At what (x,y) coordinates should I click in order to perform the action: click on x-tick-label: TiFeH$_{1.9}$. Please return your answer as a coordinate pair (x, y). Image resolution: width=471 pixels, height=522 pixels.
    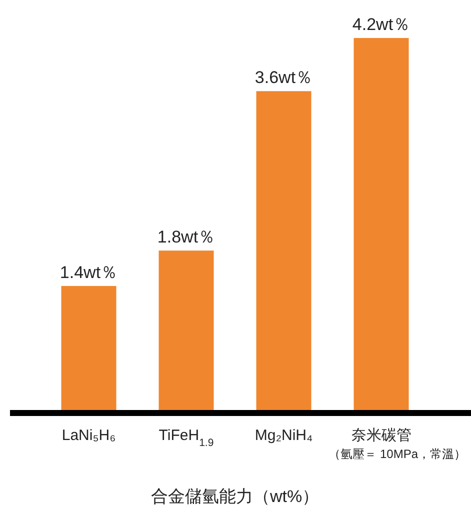
    Looking at the image, I should click on (186, 438).